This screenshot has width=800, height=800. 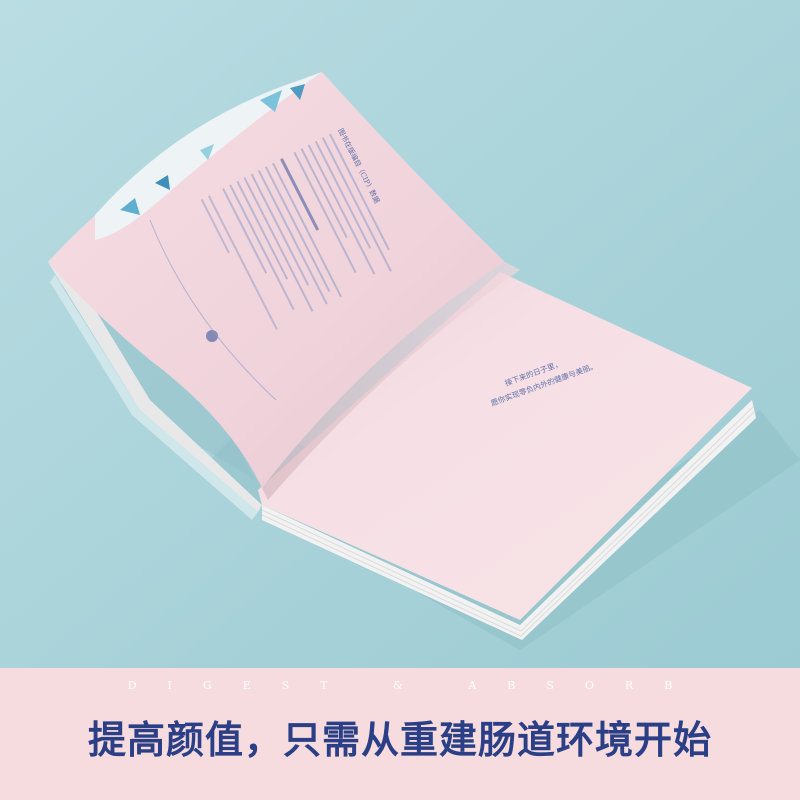 What do you see at coordinates (391, 381) in the screenshot?
I see `page-curl-shading` at bounding box center [391, 381].